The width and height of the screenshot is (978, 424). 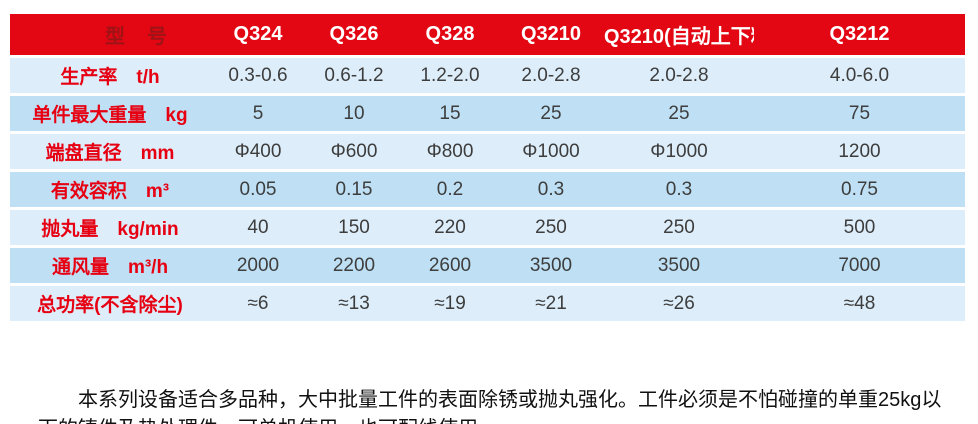 What do you see at coordinates (551, 36) in the screenshot?
I see `model-column-header: Q3210` at bounding box center [551, 36].